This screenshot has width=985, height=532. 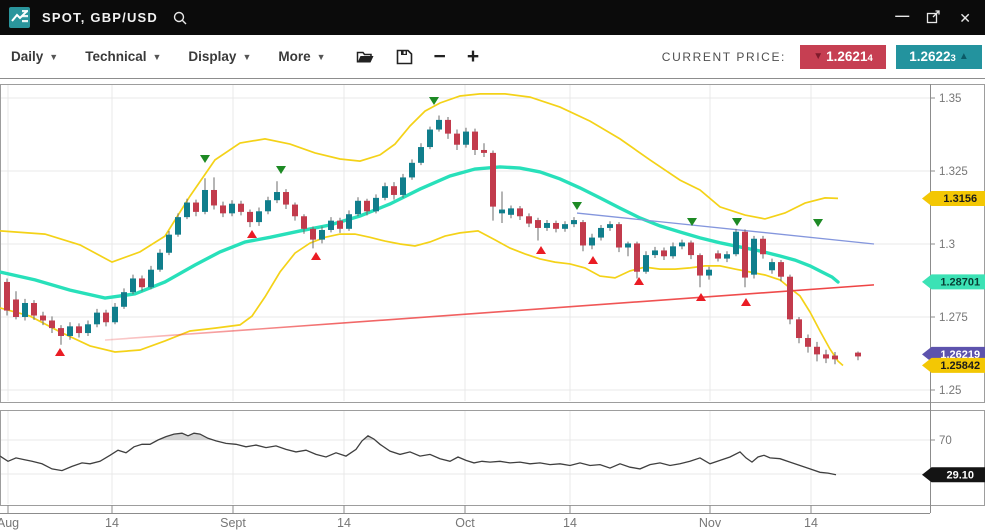 I want to click on price-tick-label: 1.25, so click(x=950, y=391).